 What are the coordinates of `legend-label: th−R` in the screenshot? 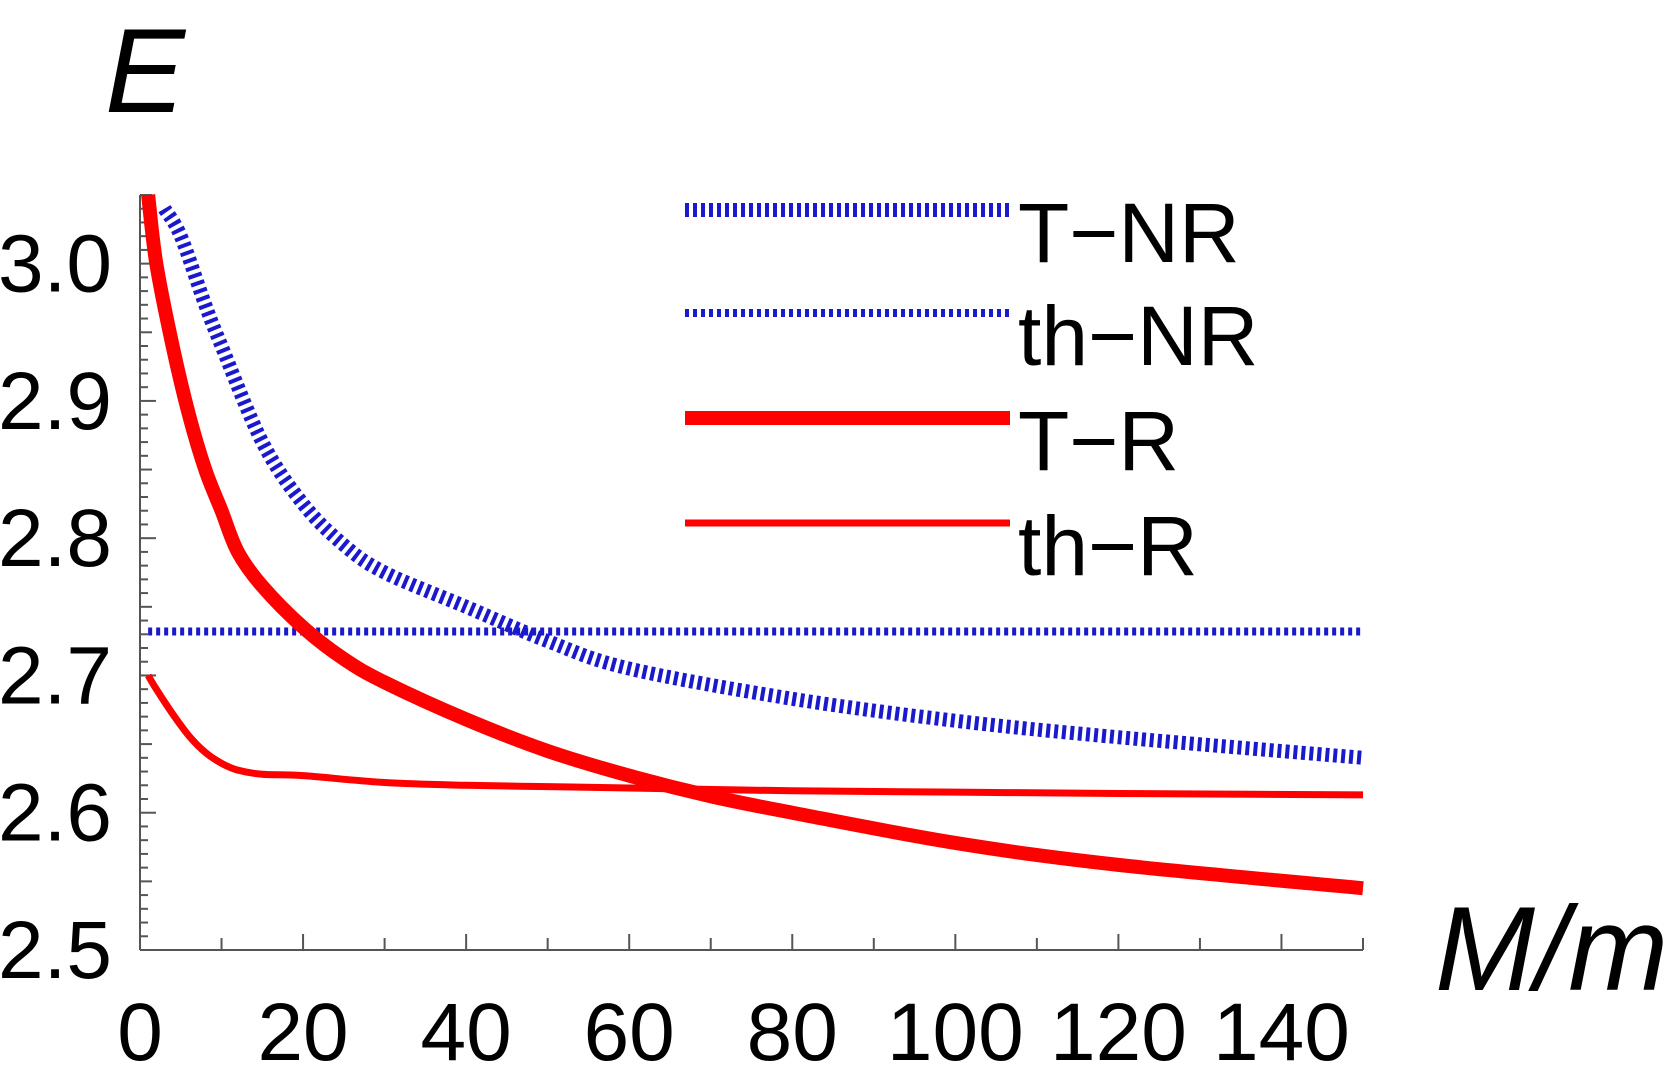 It's located at (1108, 546).